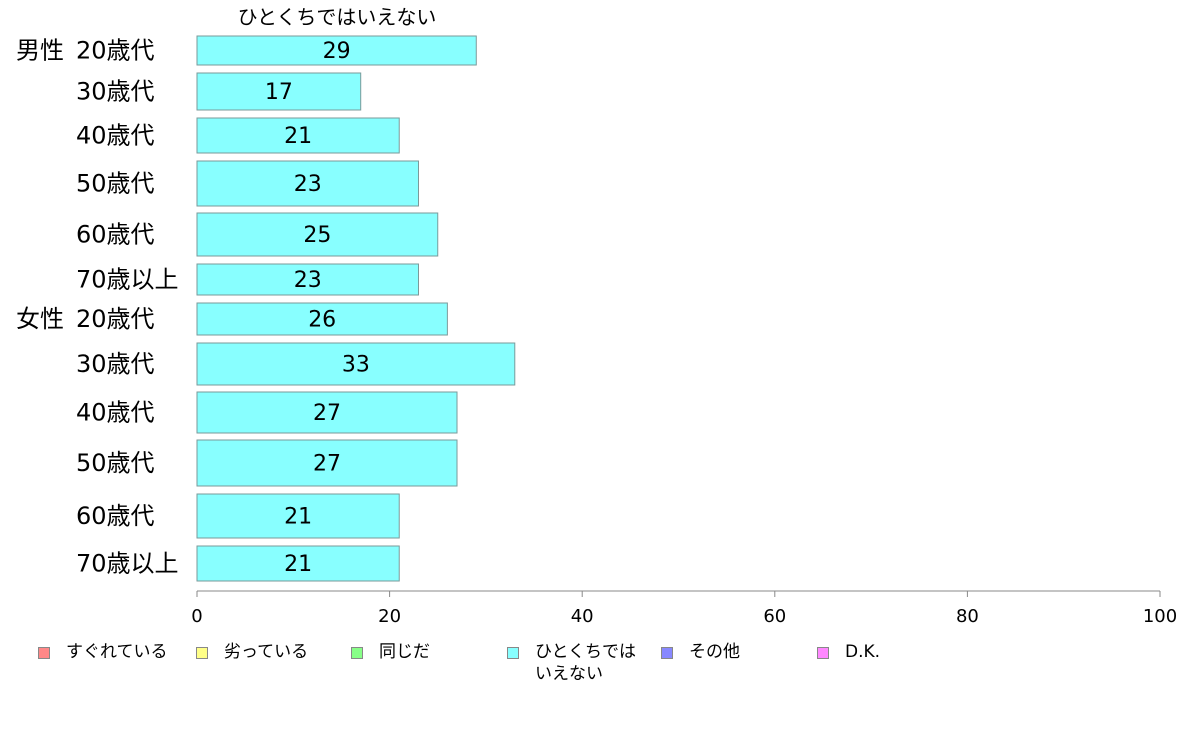 Image resolution: width=1188 pixels, height=736 pixels. What do you see at coordinates (1160, 616) in the screenshot?
I see `x-tick-label: 100` at bounding box center [1160, 616].